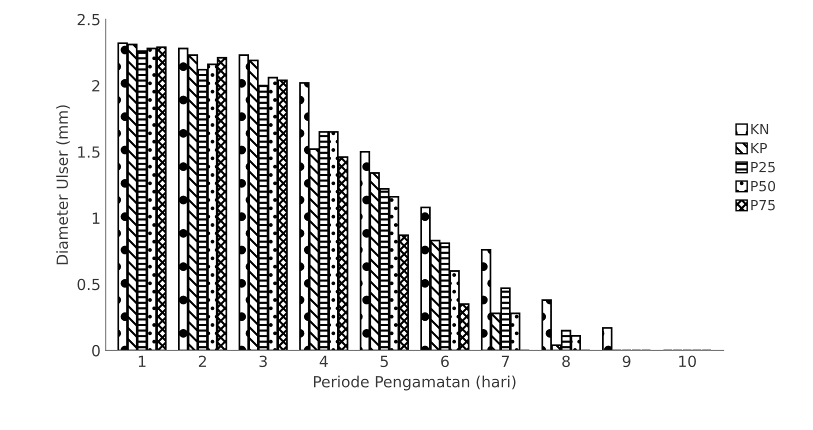 This screenshot has width=813, height=430. Describe the element at coordinates (506, 361) in the screenshot. I see `x-tick-label: 7` at that location.